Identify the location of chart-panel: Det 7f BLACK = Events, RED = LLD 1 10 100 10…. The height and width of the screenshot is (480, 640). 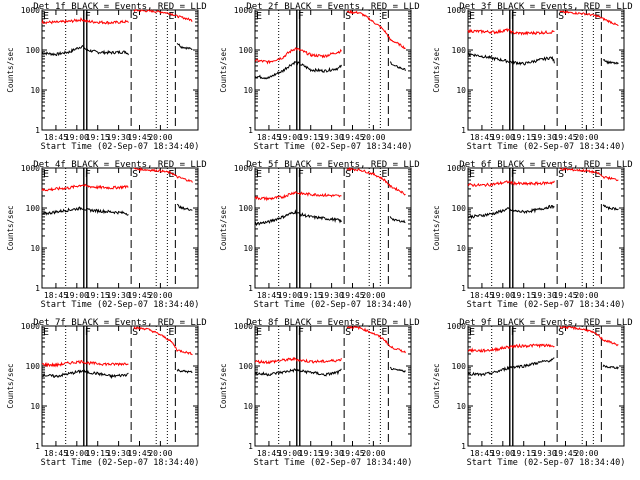
(106, 393).